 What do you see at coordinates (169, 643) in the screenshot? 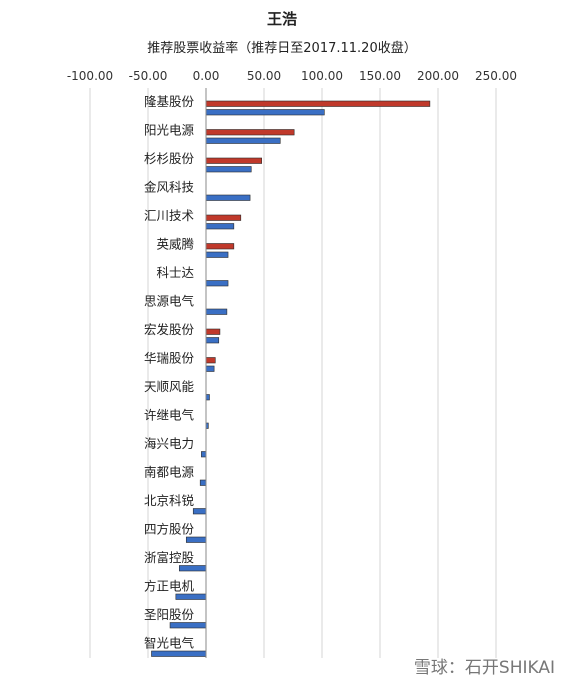
I see `category-label: 智光电气` at bounding box center [169, 643].